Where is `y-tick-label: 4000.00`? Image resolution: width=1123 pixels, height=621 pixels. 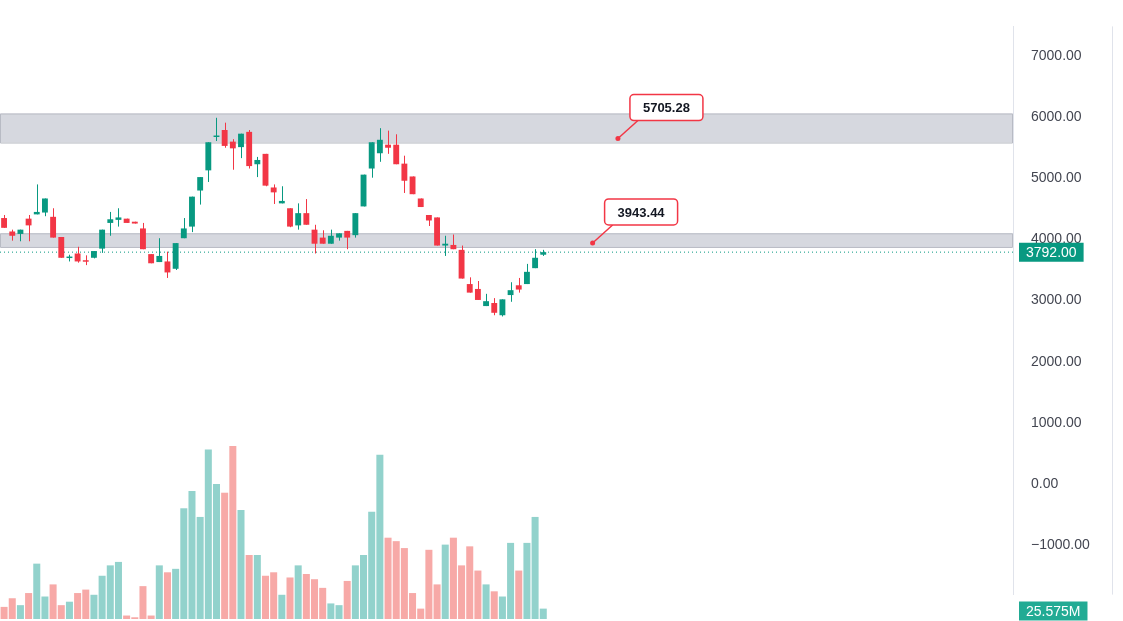 y-tick-label: 4000.00 is located at coordinates (1056, 238).